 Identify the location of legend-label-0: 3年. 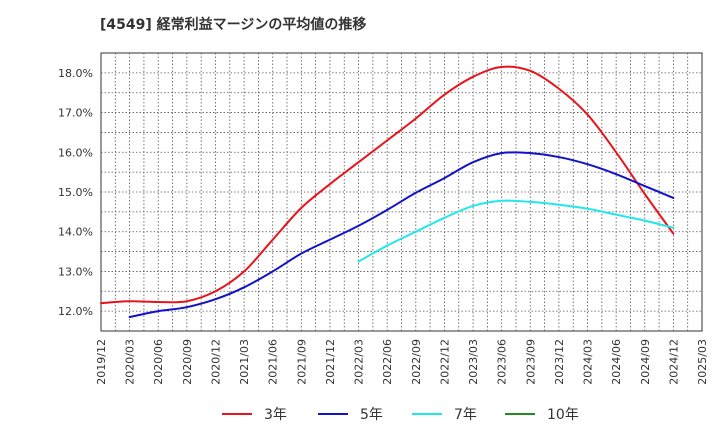
(275, 415).